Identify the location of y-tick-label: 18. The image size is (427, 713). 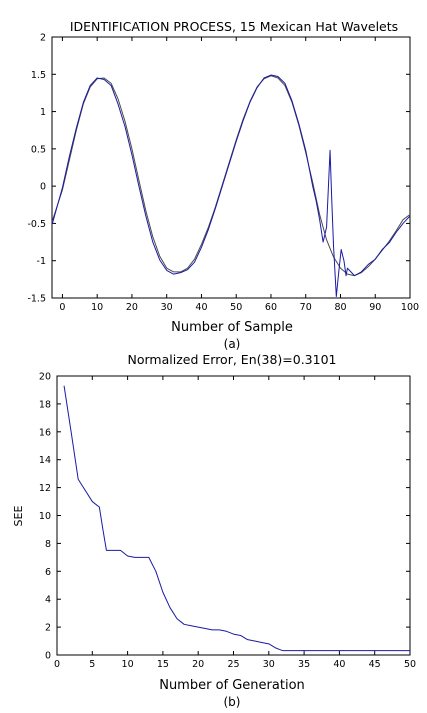
(45, 404).